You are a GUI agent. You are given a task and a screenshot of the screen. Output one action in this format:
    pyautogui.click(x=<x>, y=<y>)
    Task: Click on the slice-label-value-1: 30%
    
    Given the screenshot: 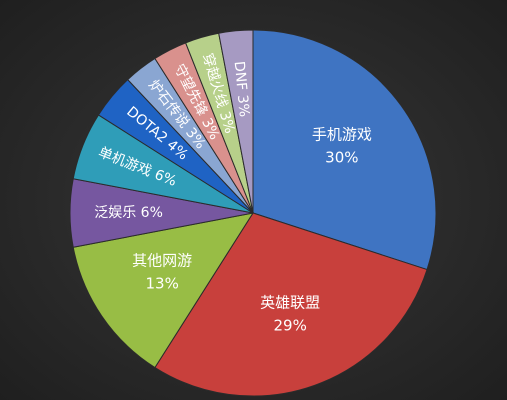 What is the action you would take?
    pyautogui.click(x=341, y=157)
    